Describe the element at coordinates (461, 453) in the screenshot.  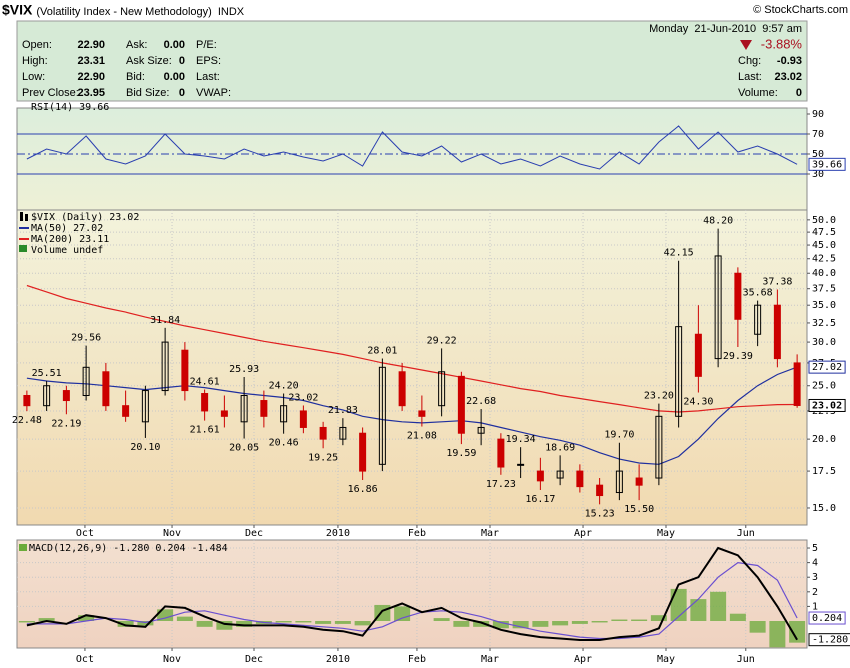
I see `low-label: 19.59` at that location.